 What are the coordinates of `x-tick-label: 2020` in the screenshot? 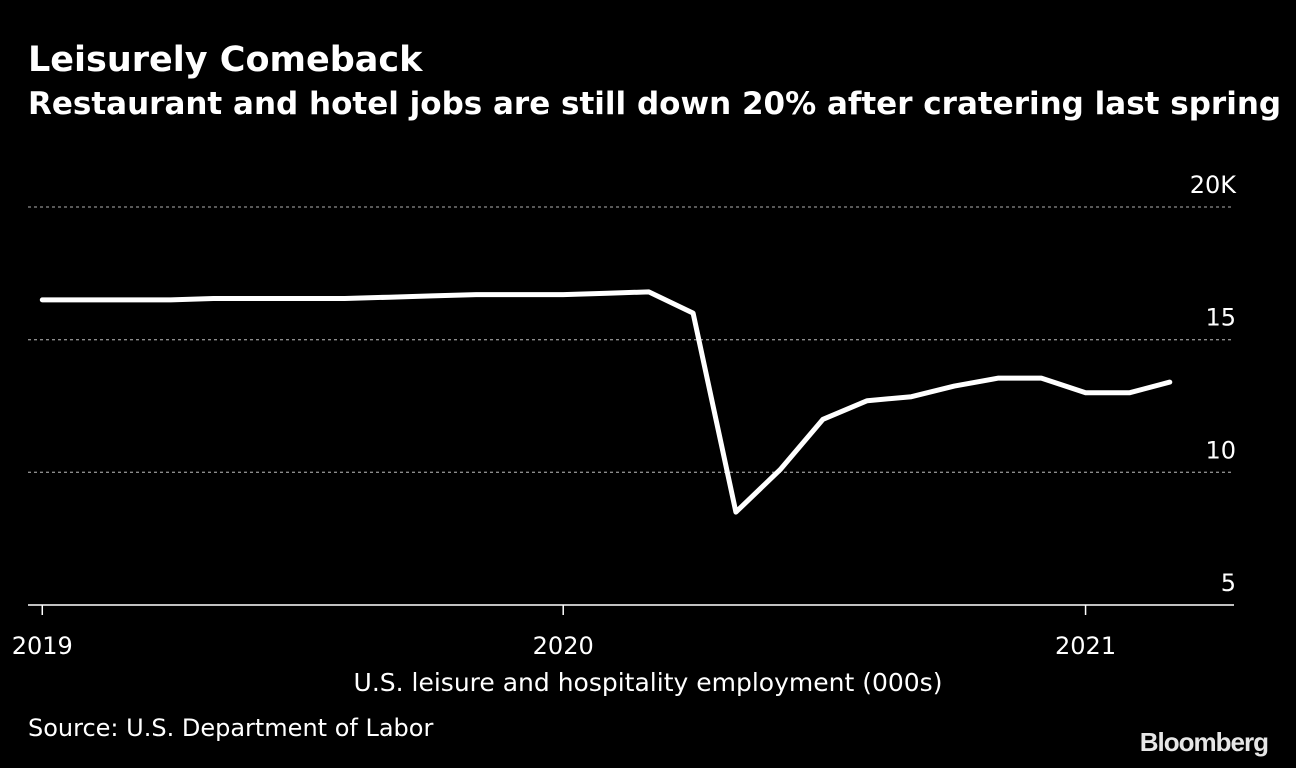 It's located at (563, 646).